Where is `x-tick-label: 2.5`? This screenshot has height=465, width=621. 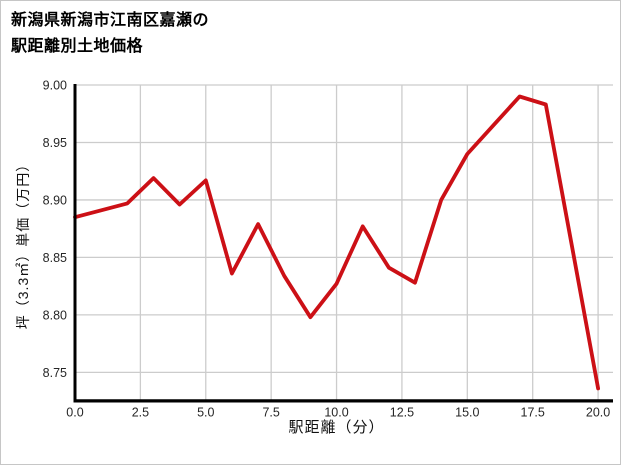 x-tick-label: 2.5 is located at coordinates (140, 413).